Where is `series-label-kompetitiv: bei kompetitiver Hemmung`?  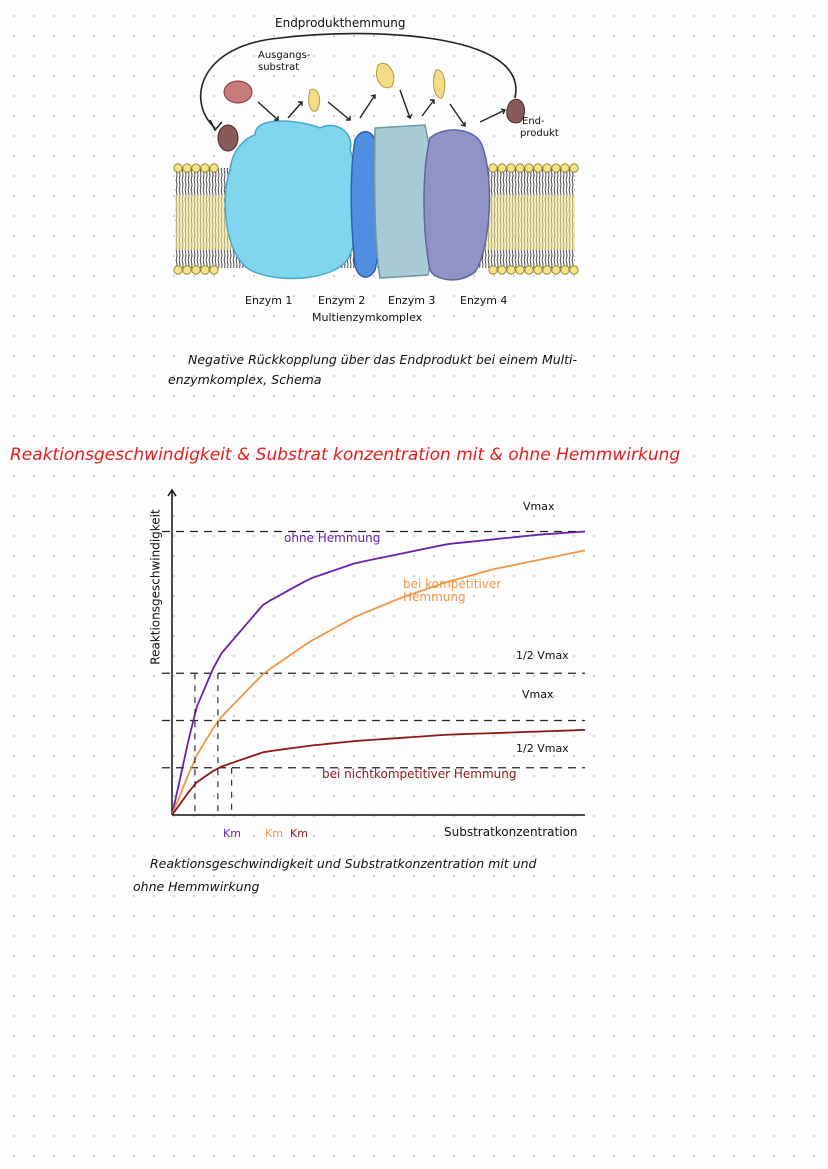
series-label-kompetitiv: bei kompetitiver Hemmung is located at coordinates (452, 590).